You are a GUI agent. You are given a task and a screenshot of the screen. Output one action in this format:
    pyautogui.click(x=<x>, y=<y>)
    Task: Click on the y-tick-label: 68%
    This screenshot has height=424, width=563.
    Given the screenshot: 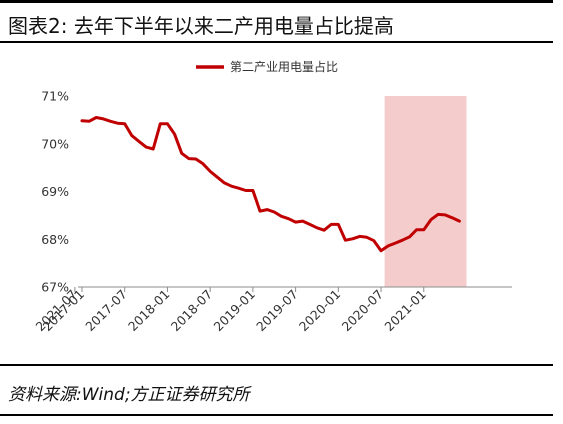 What is the action you would take?
    pyautogui.click(x=55, y=239)
    